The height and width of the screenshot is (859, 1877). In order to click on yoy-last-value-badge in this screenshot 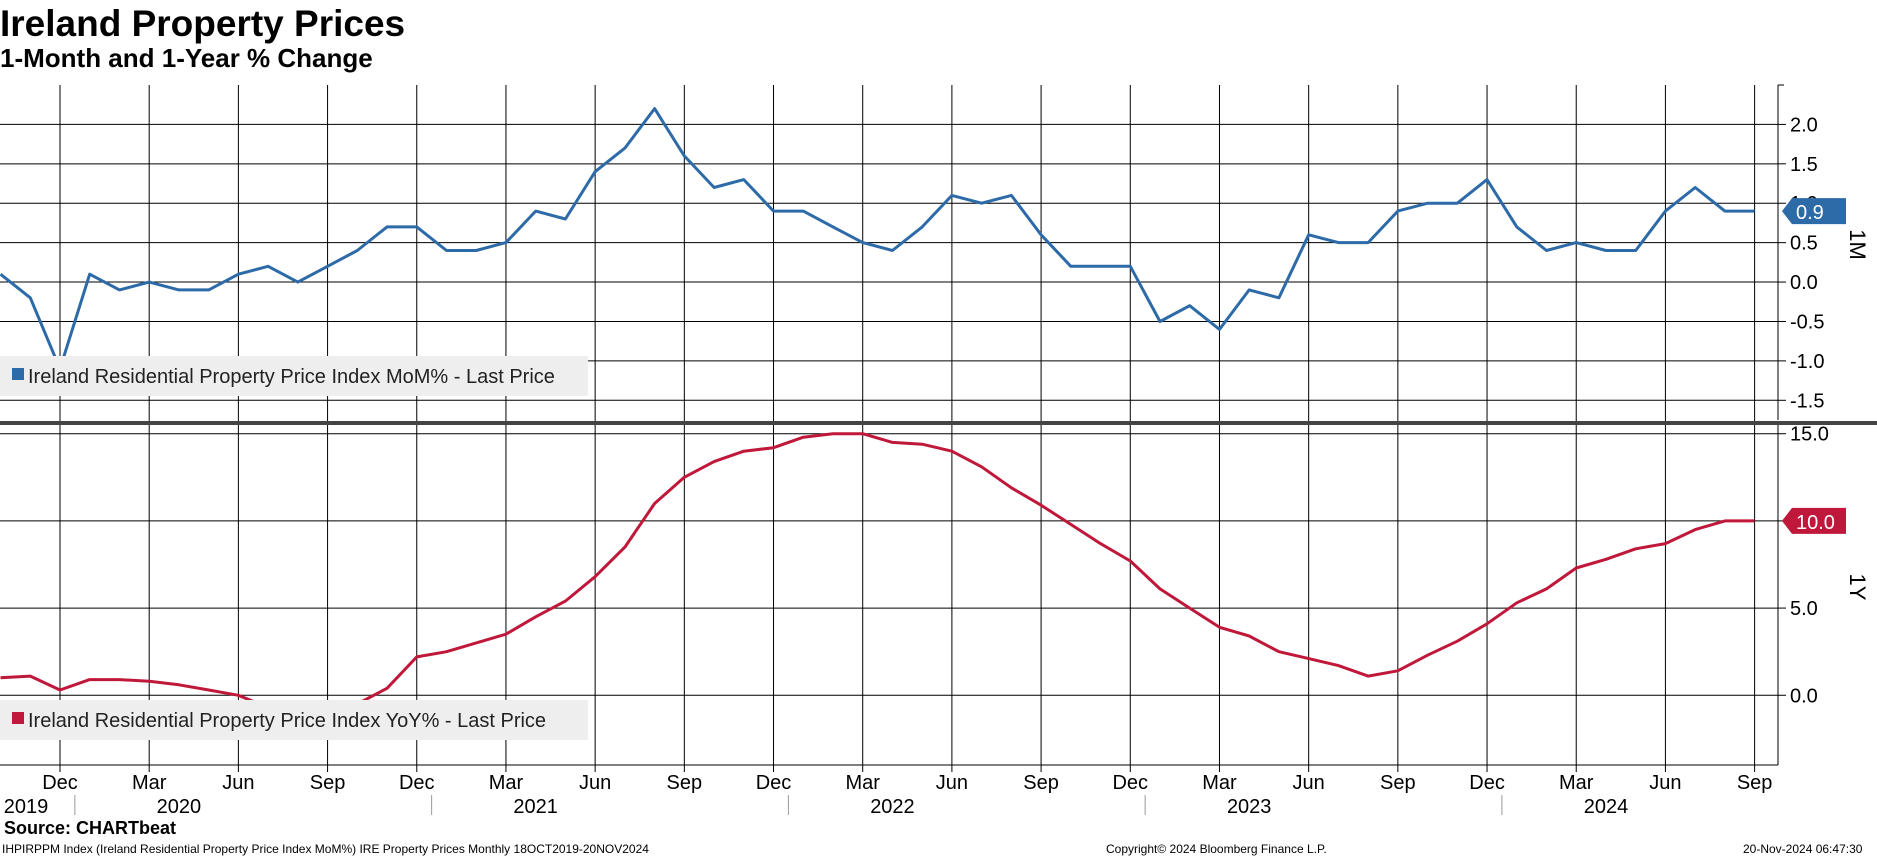, I will do `click(1814, 520)`.